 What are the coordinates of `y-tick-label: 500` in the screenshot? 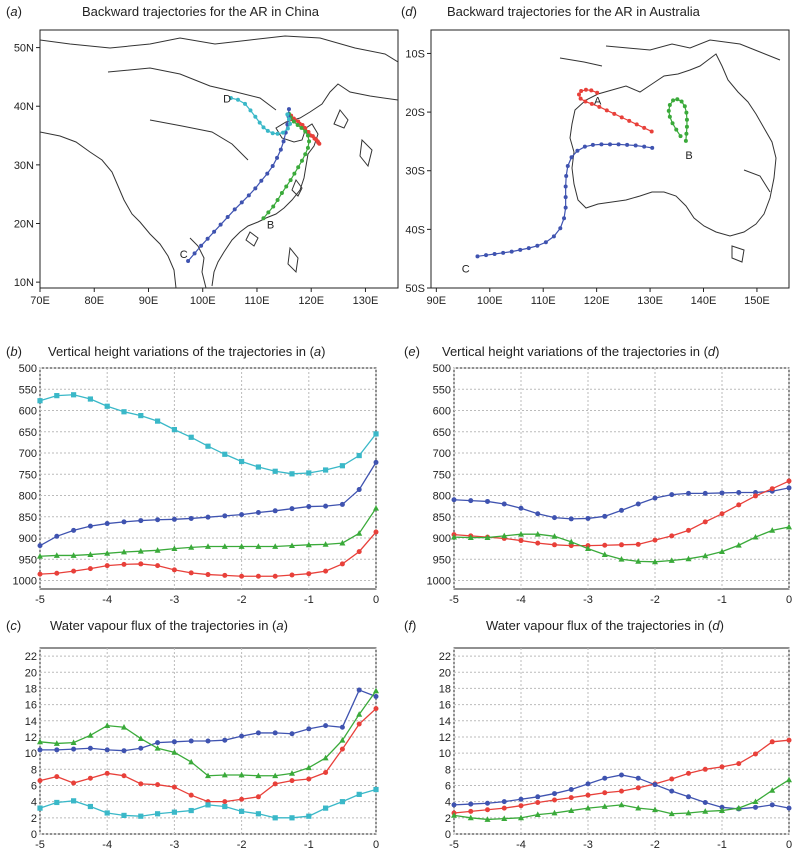 It's located at (28, 369).